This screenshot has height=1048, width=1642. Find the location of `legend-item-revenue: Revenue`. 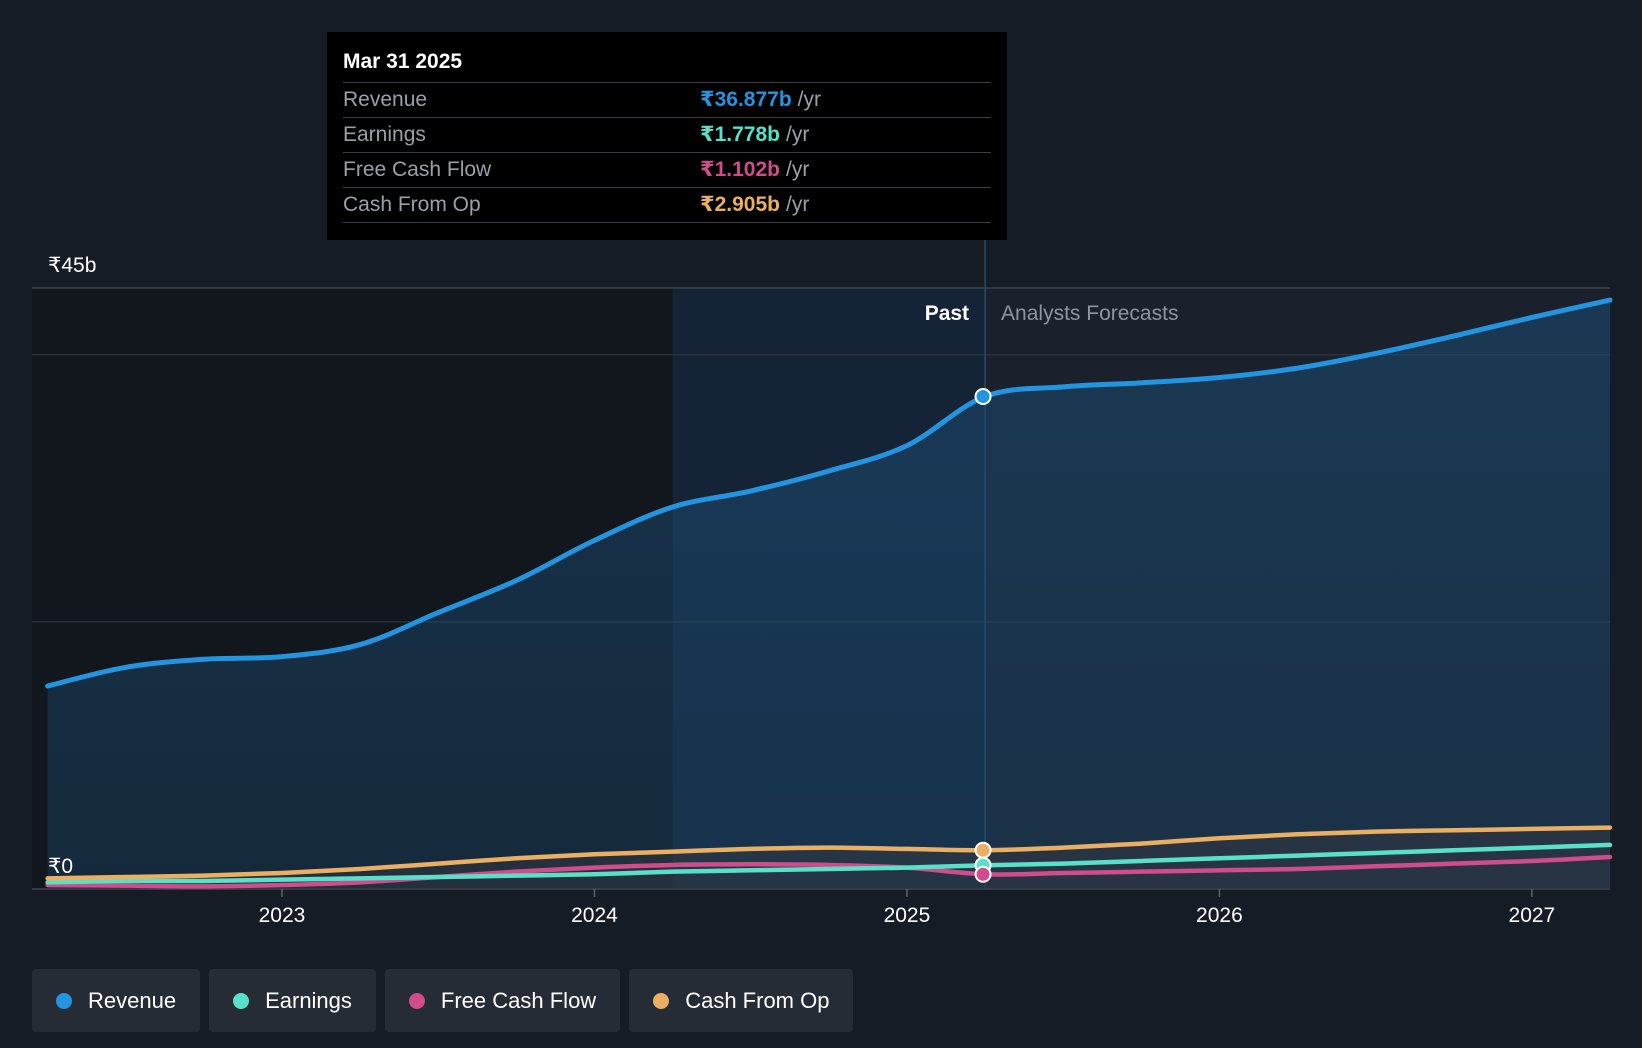

legend-item-revenue: Revenue is located at coordinates (116, 1000).